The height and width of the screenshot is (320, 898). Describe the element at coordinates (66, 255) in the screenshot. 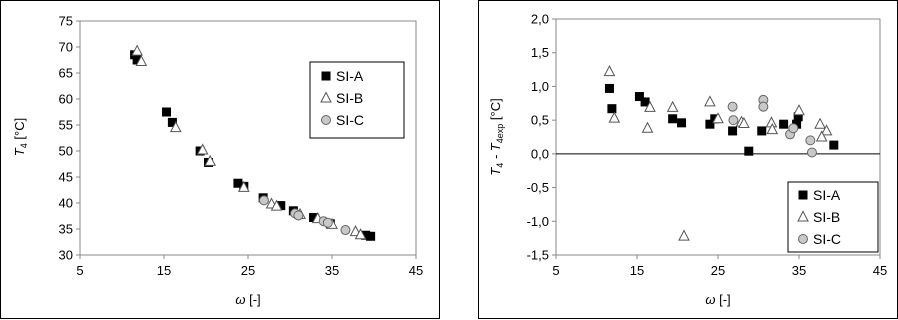

I see `y-tick-label: 30` at that location.